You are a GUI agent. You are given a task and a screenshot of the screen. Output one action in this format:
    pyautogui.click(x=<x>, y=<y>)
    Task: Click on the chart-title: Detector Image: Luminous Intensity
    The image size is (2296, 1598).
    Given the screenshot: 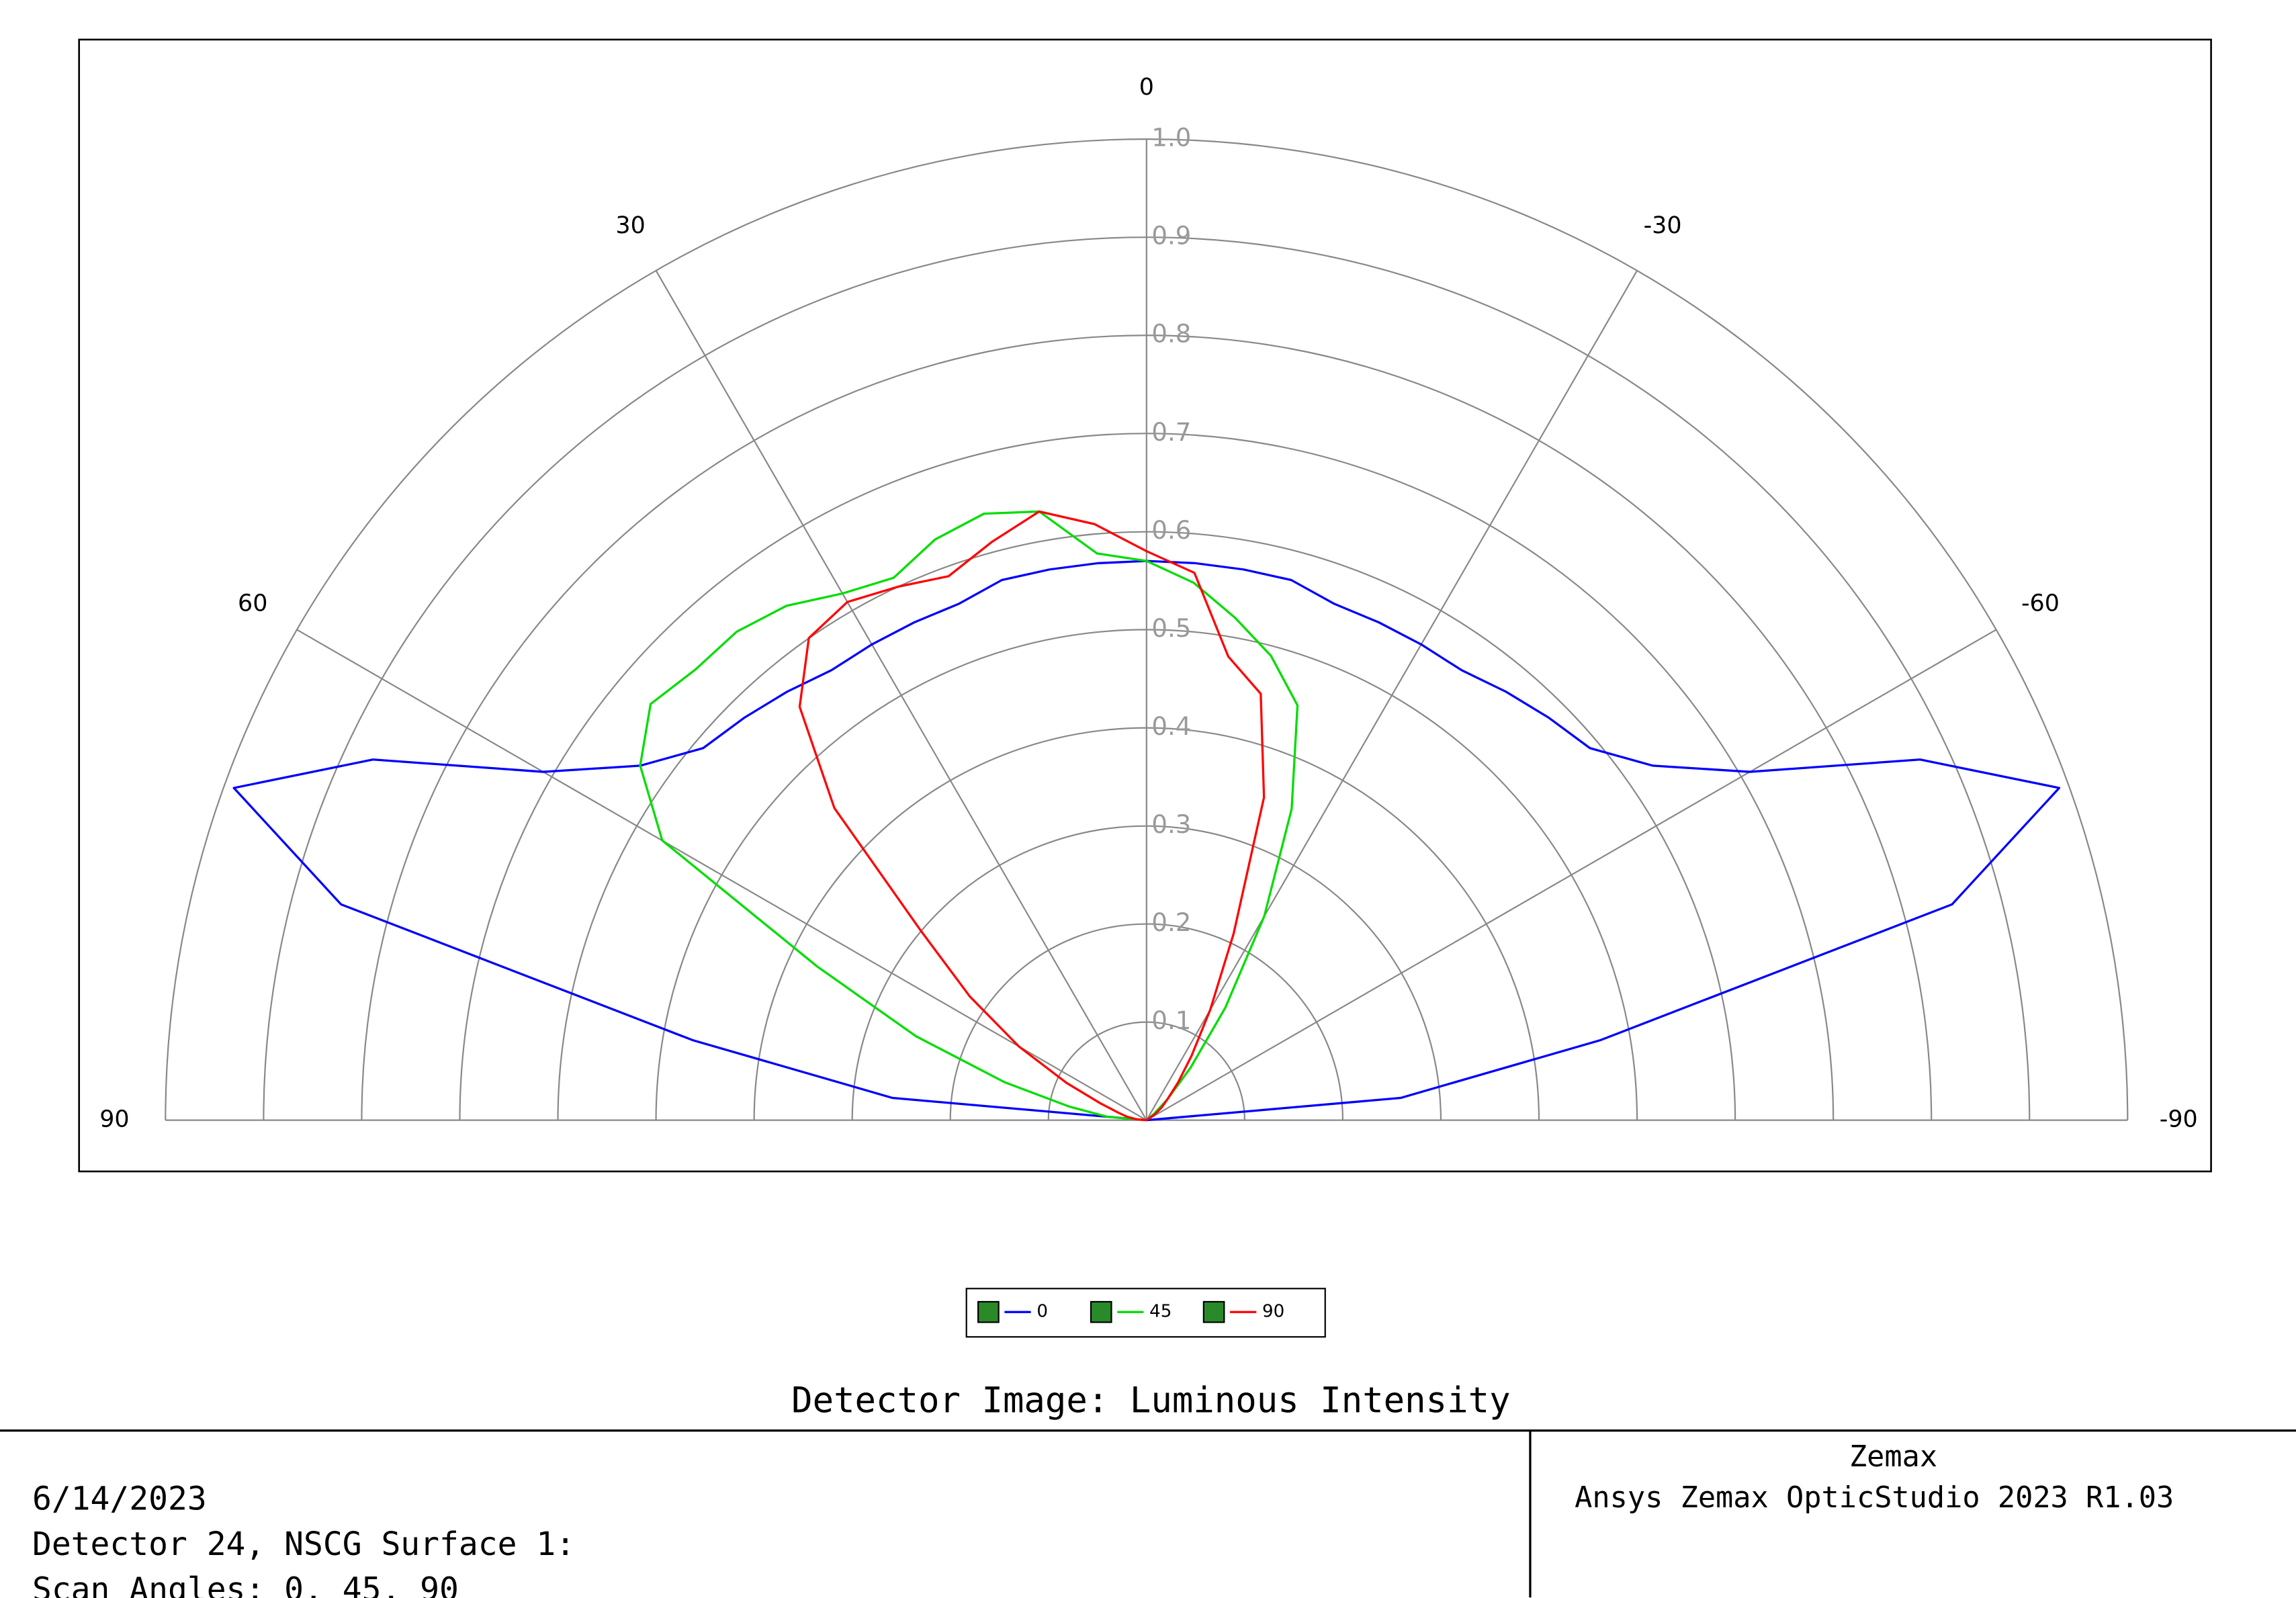 What is the action you would take?
    pyautogui.click(x=1151, y=1400)
    